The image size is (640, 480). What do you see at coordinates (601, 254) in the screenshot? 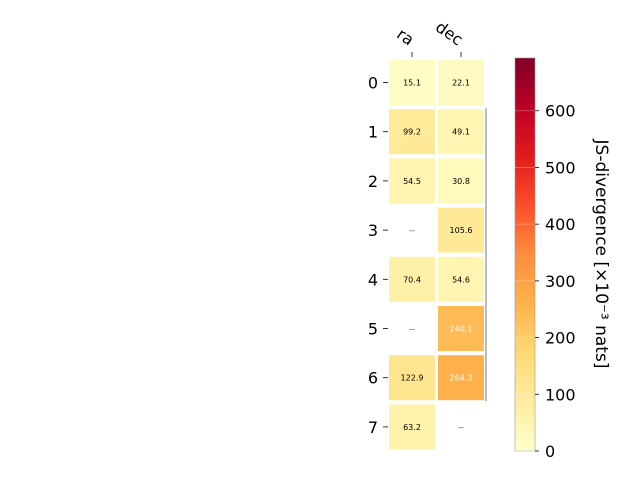
I see `colorbar-label: JS-divergence [×10⁻³ nats]` at bounding box center [601, 254].